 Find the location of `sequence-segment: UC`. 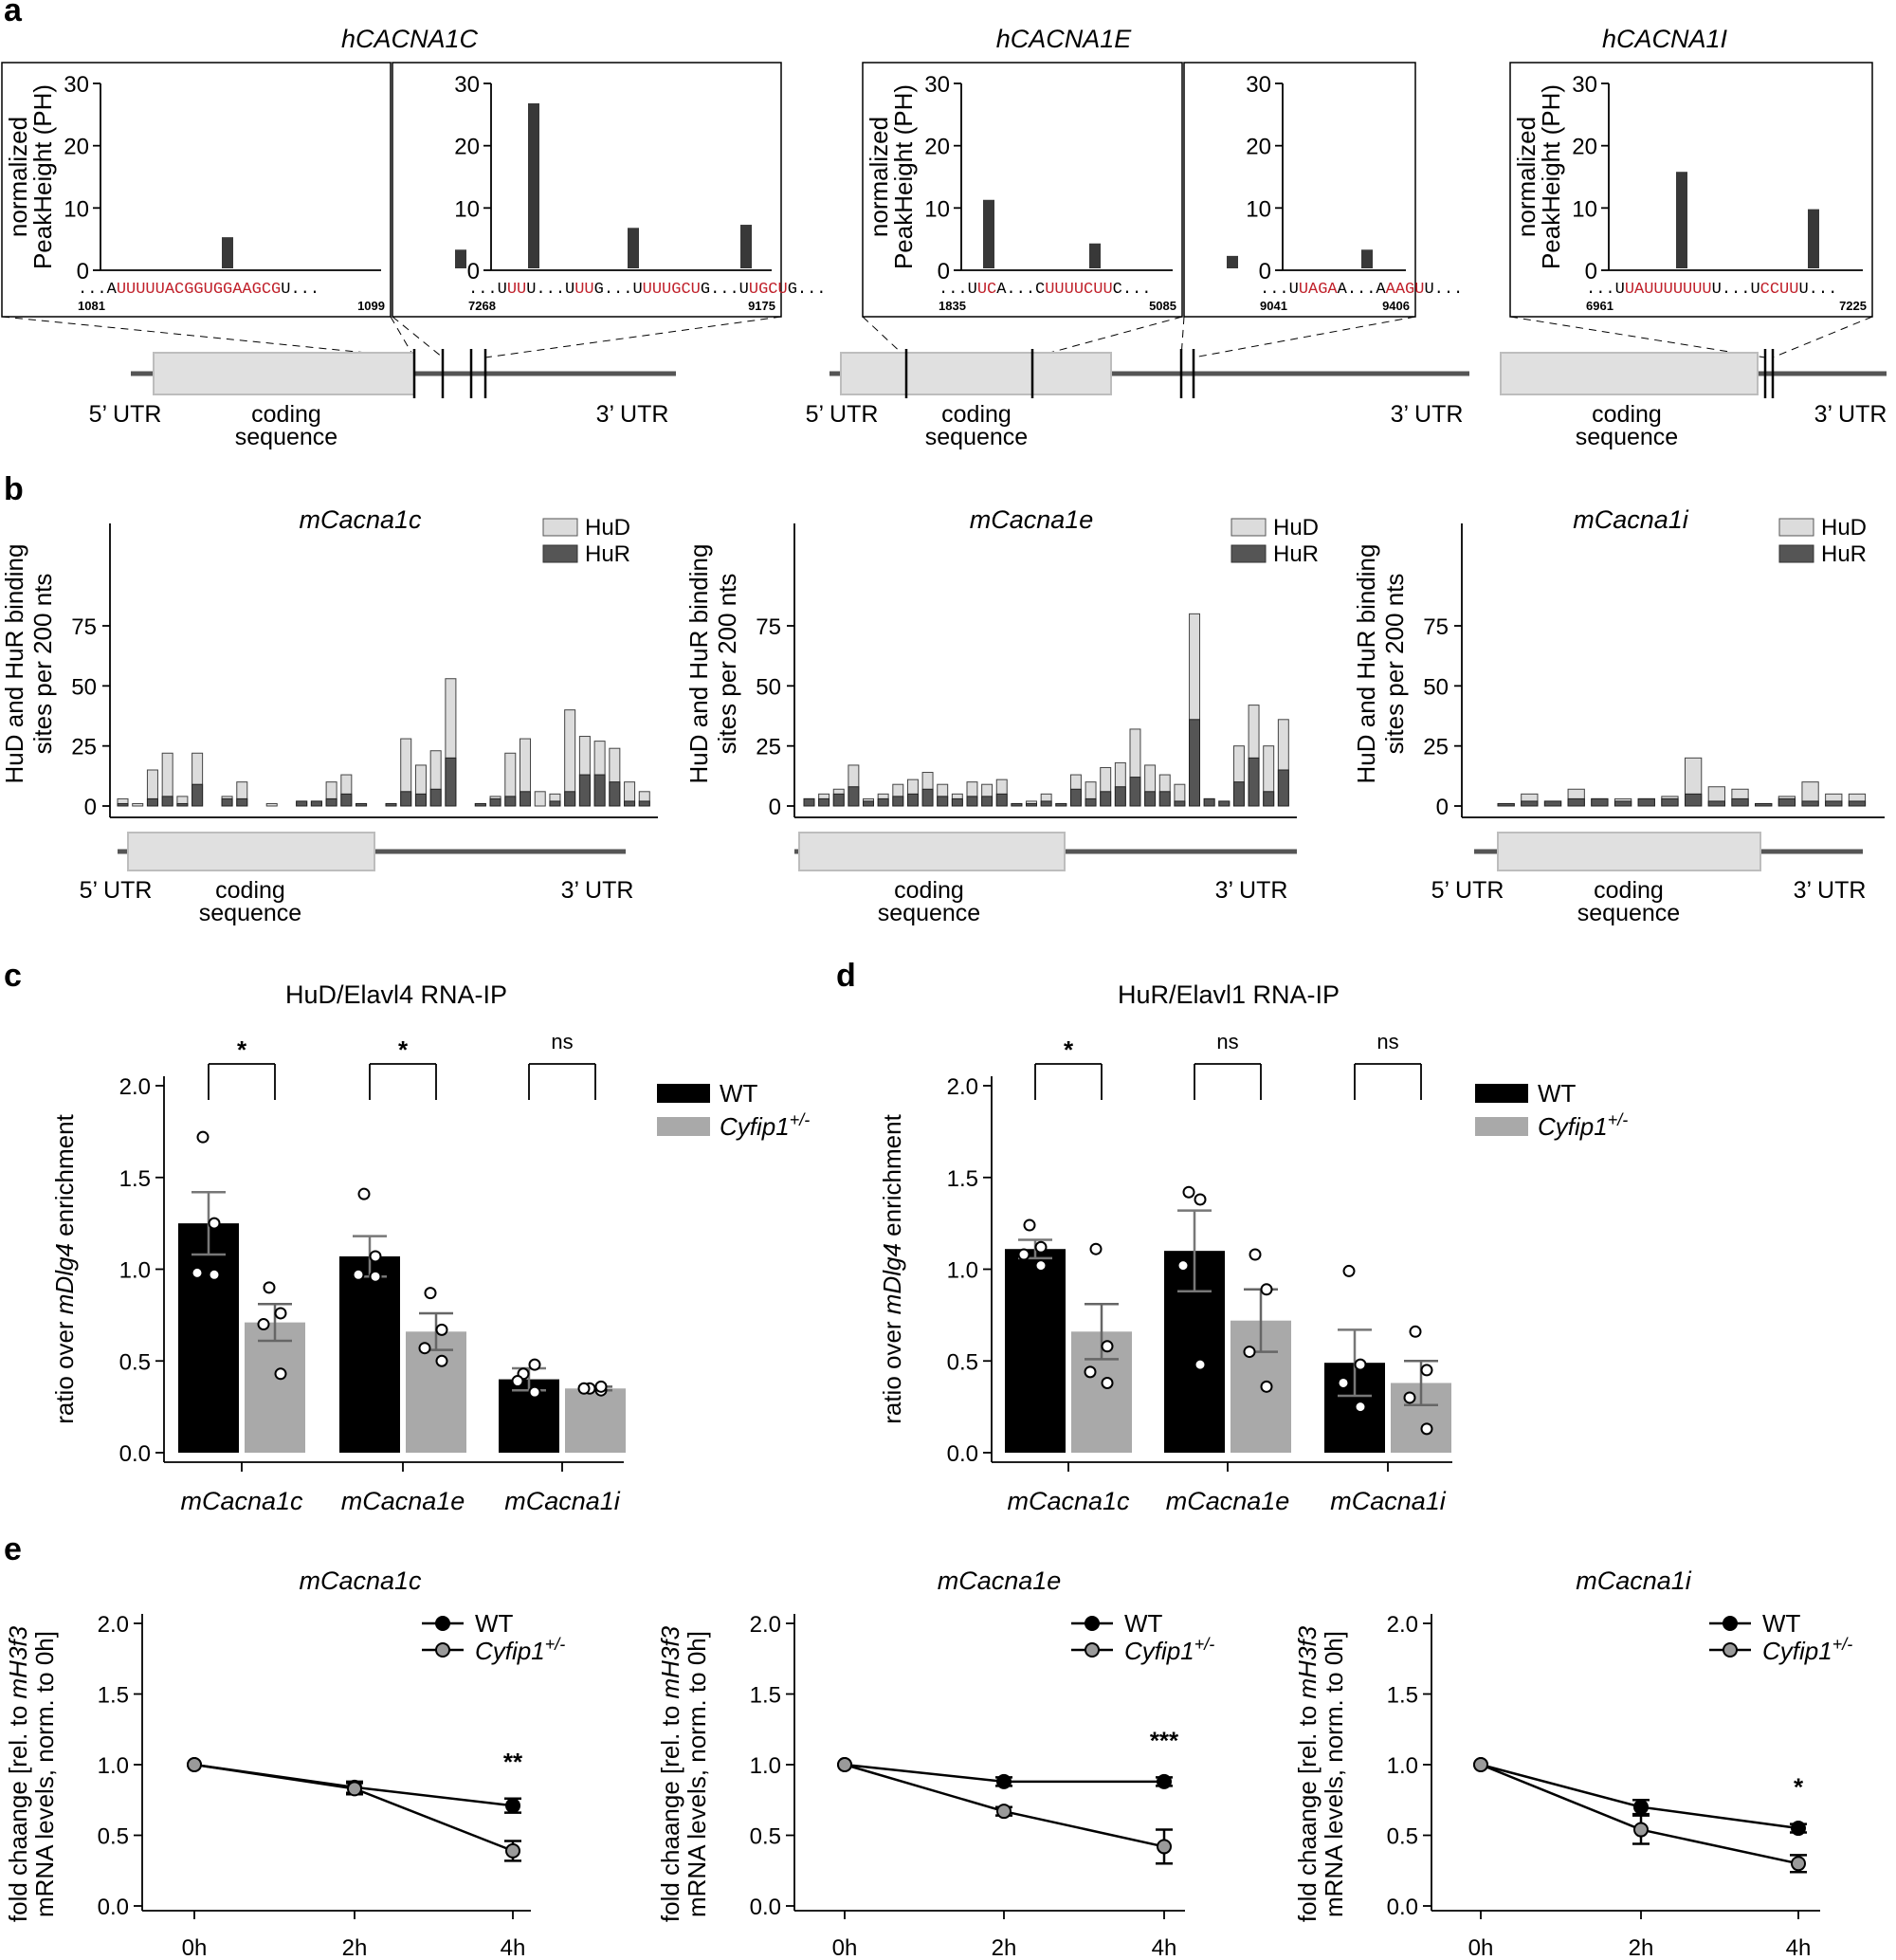

sequence-segment: UC is located at coordinates (986, 290).